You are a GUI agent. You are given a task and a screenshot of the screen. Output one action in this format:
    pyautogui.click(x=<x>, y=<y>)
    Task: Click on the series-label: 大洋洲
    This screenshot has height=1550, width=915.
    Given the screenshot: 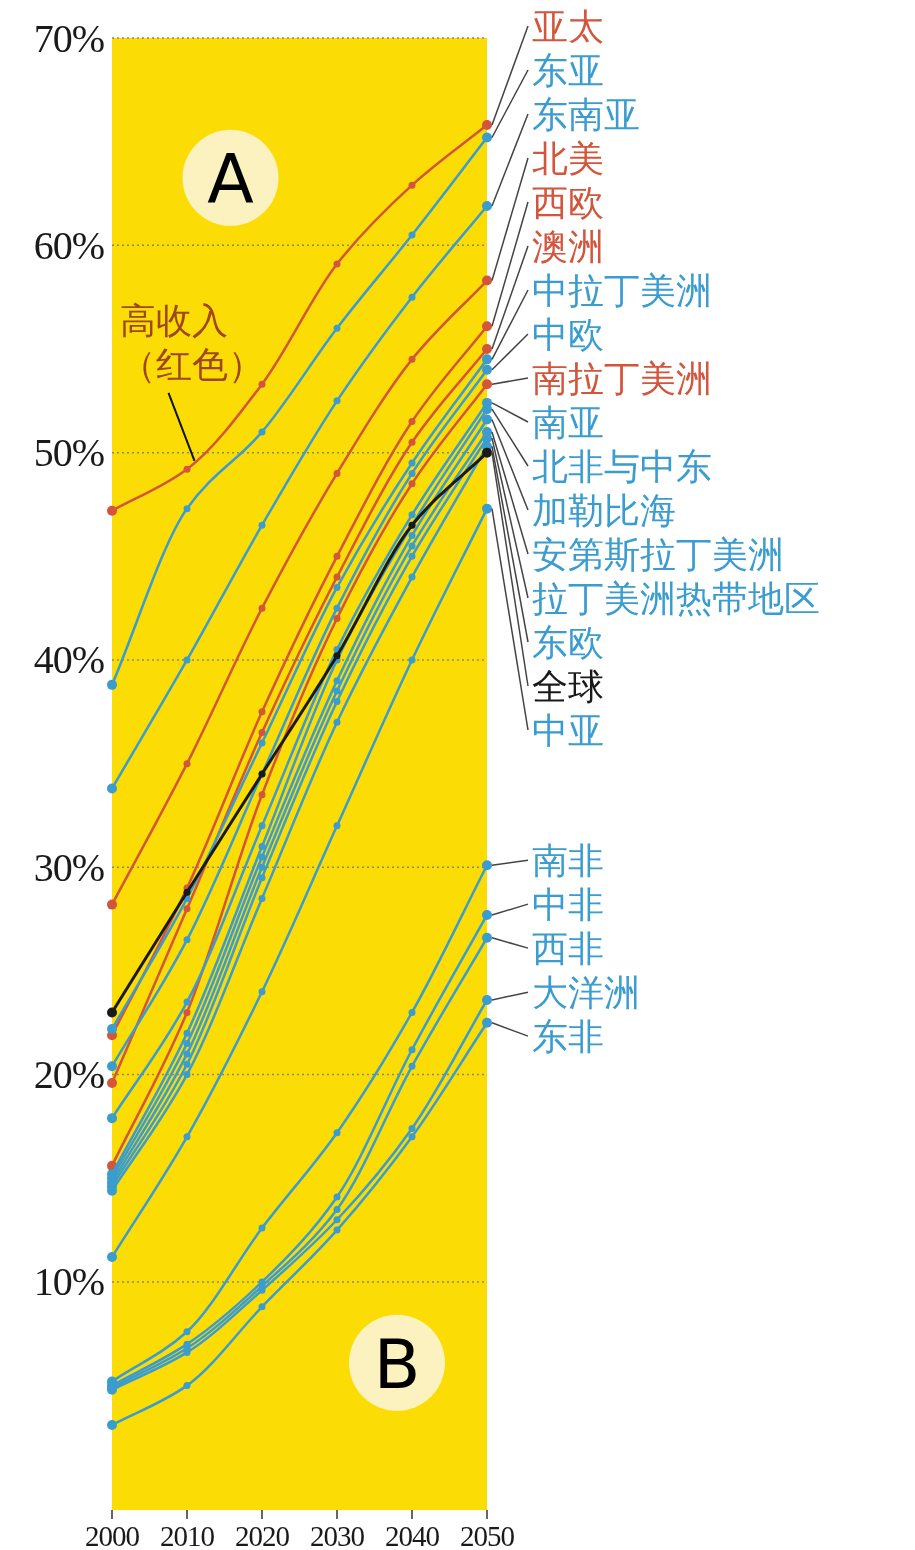 What is the action you would take?
    pyautogui.click(x=586, y=992)
    